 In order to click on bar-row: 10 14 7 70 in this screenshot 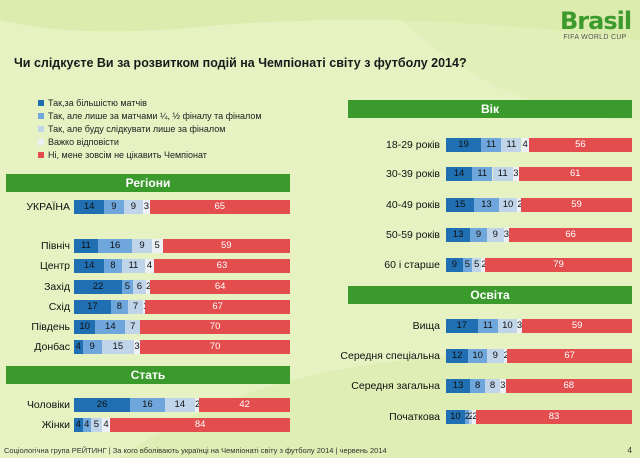, I will do `click(182, 327)`.